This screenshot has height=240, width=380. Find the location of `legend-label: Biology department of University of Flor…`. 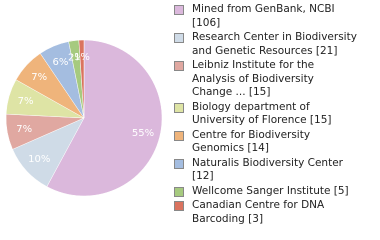

legend-label: Biology department of University of Flor… is located at coordinates (262, 113).